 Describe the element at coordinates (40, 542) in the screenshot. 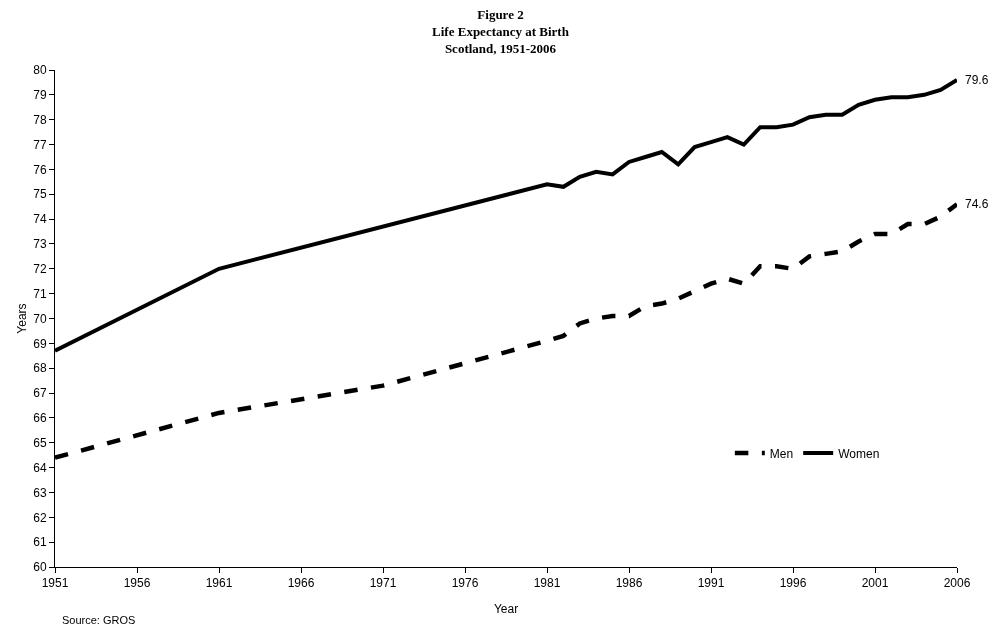

I see `y-tick-label: 61` at that location.